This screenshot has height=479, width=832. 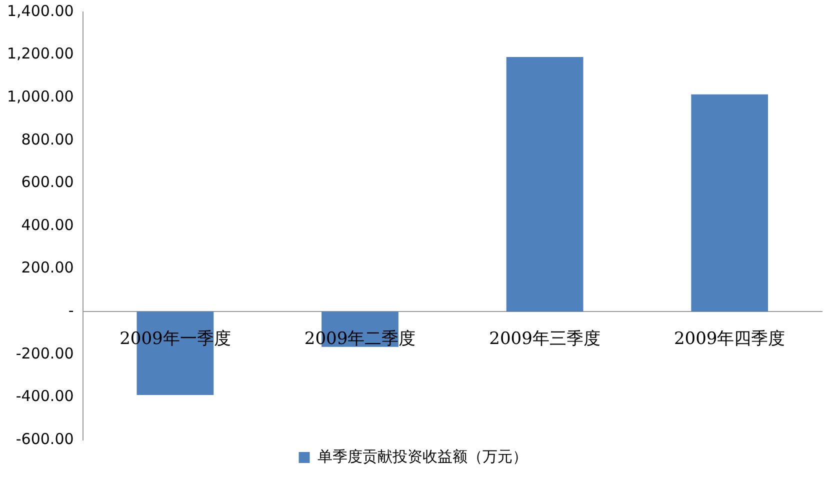 I want to click on y-tick-label: 1,200.00, so click(x=40, y=53).